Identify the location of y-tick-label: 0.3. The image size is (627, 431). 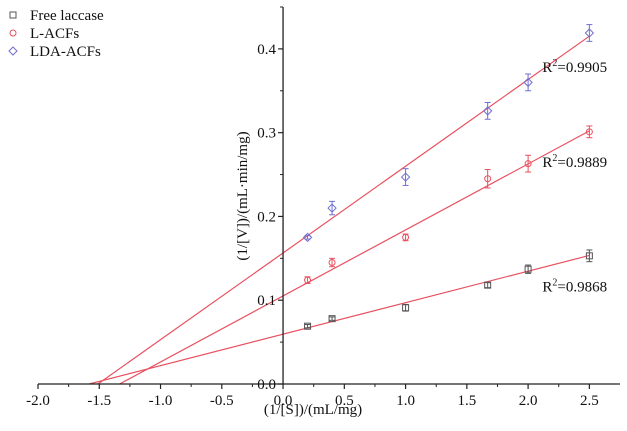
(266, 134).